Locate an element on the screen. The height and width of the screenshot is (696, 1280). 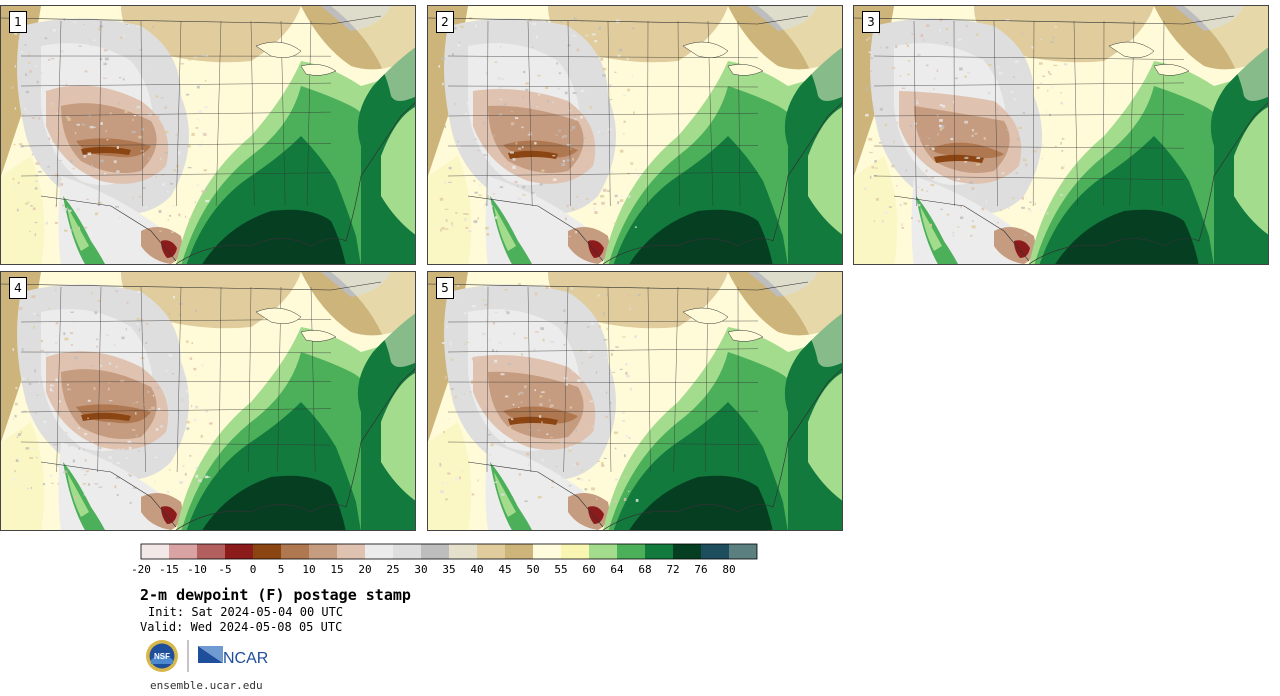
member-panel-2: 2 is located at coordinates (635, 135).